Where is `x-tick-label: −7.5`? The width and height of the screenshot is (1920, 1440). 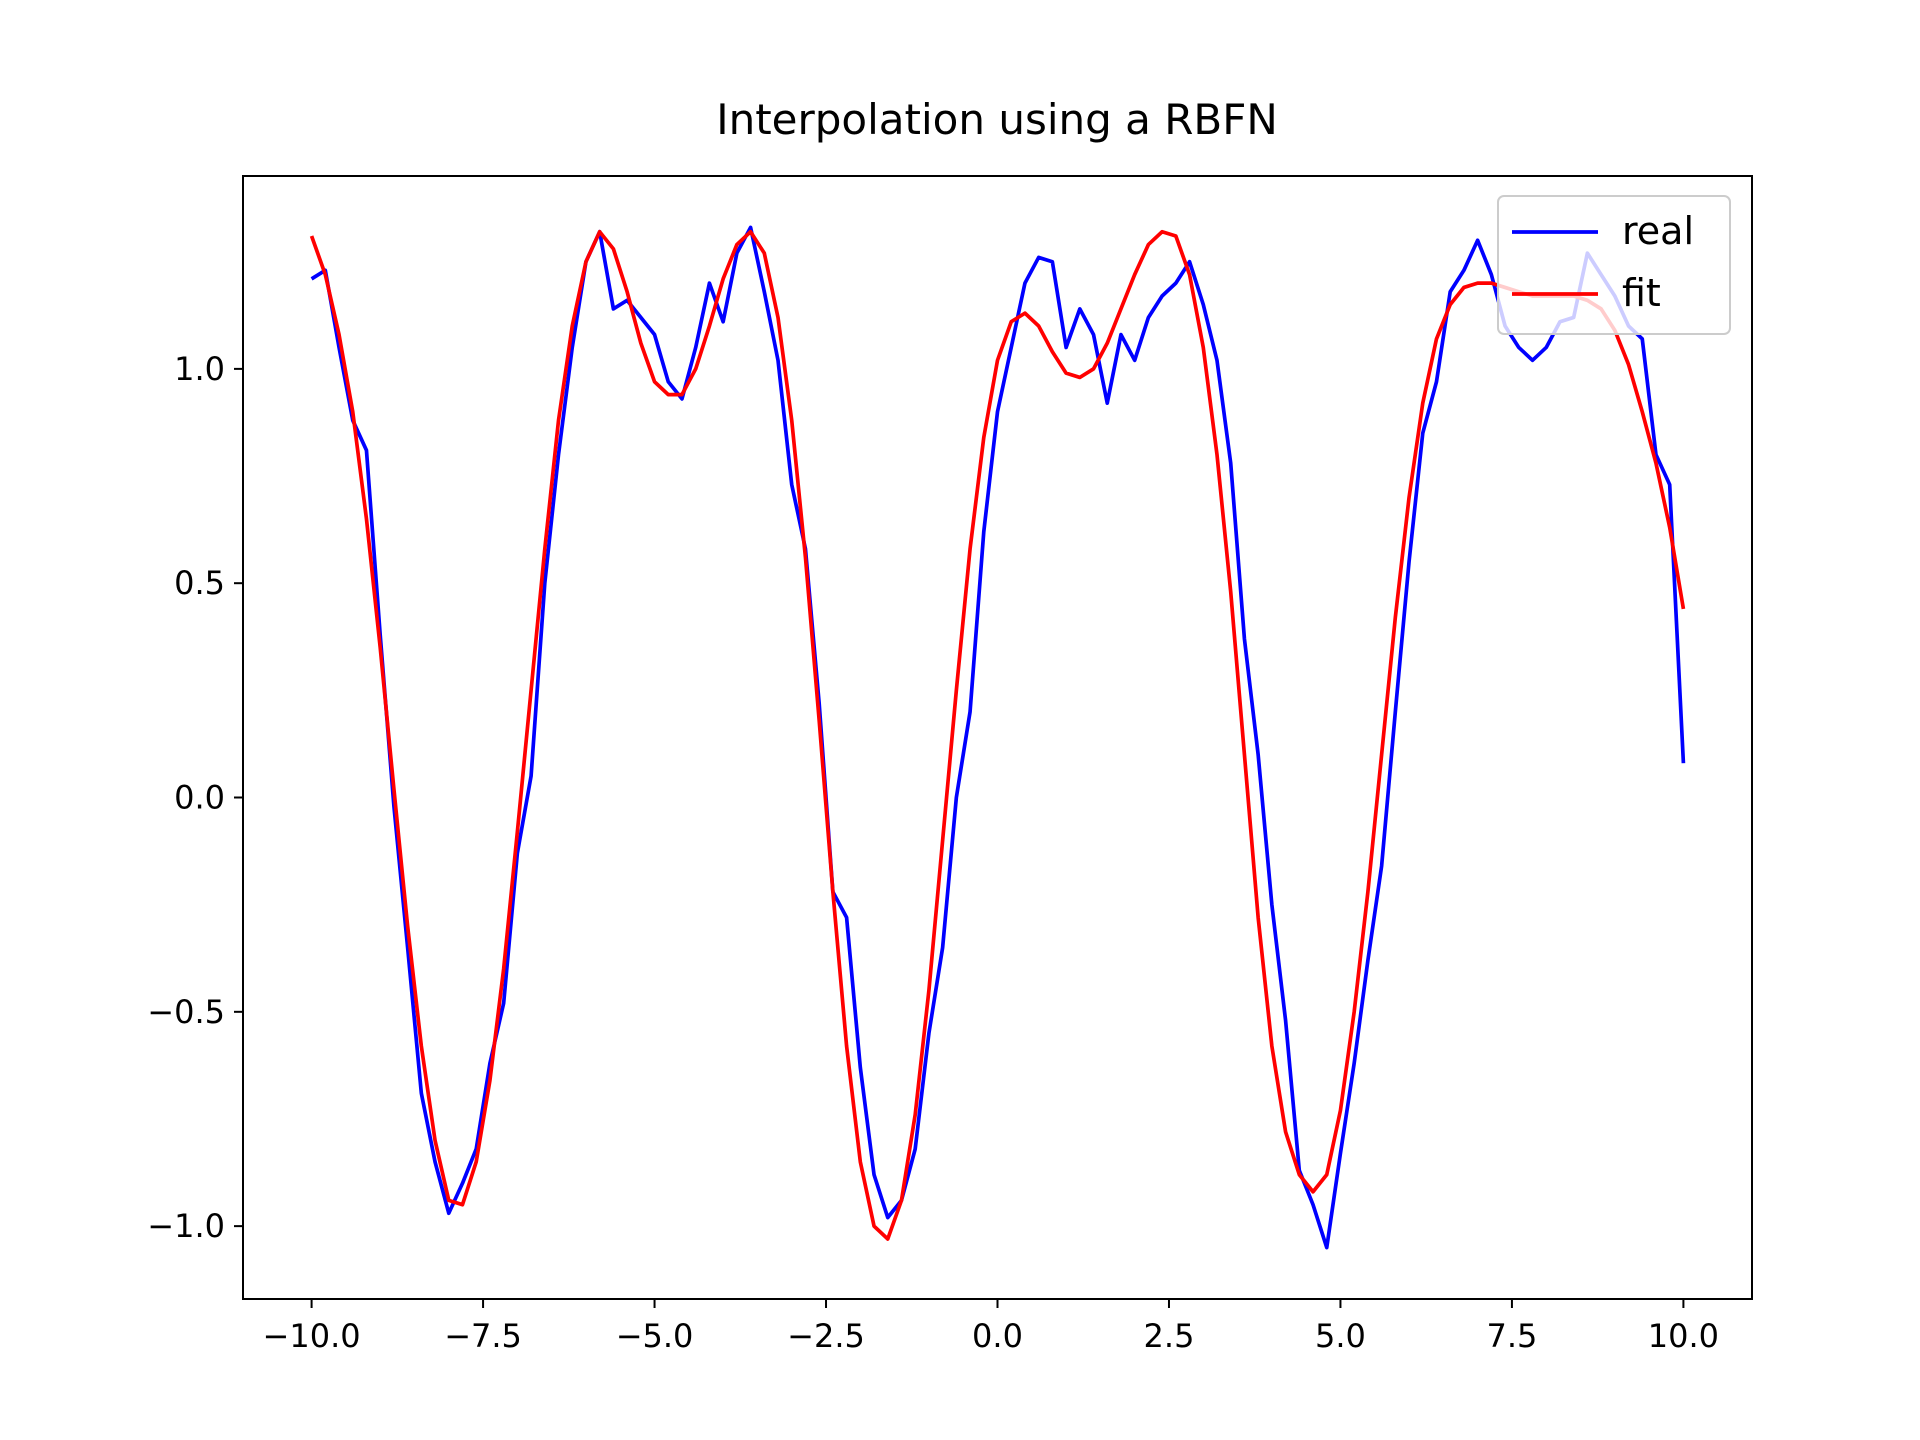
x-tick-label: −7.5 is located at coordinates (483, 1336).